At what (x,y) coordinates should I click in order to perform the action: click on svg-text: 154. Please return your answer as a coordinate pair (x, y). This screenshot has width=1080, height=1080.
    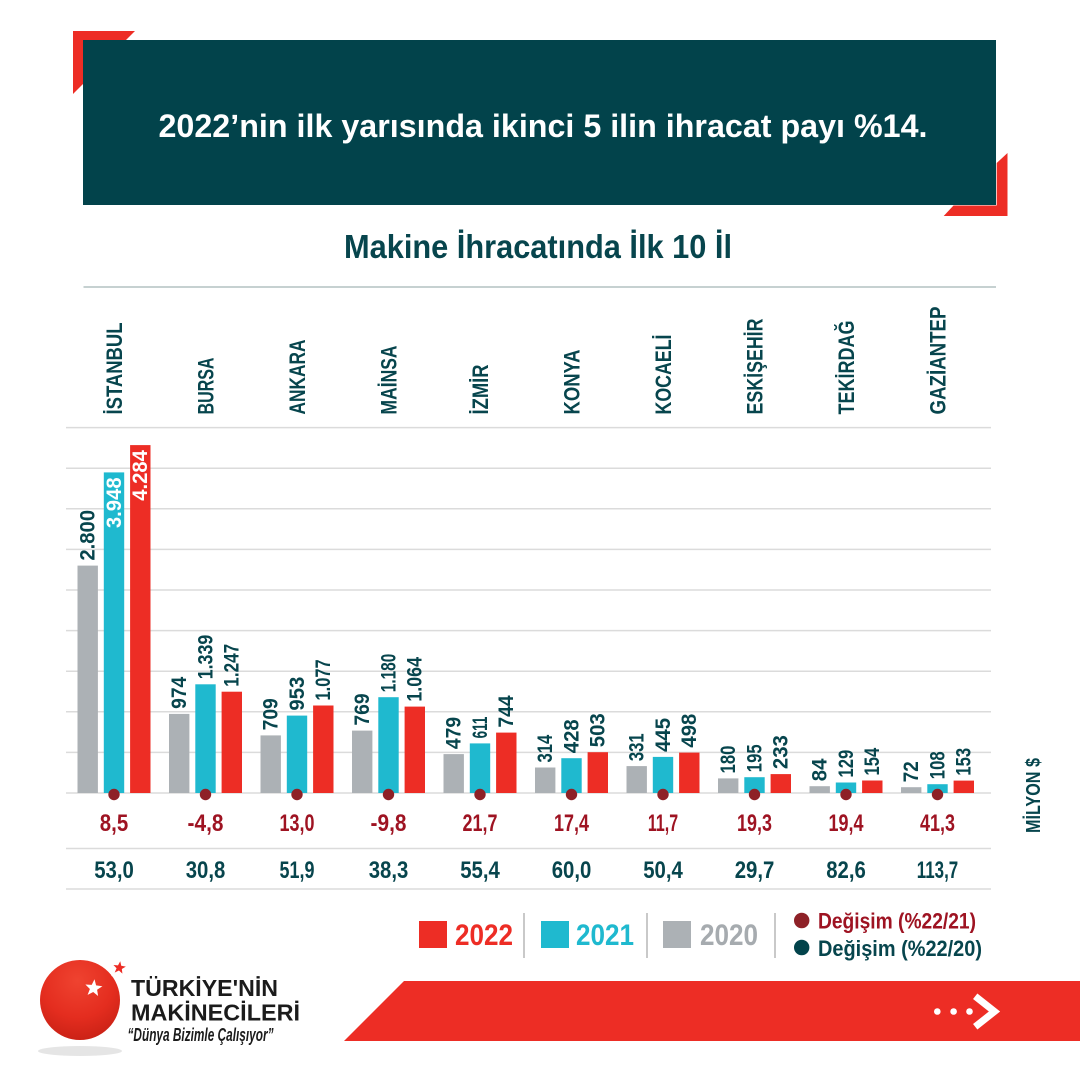
    Looking at the image, I should click on (872, 761).